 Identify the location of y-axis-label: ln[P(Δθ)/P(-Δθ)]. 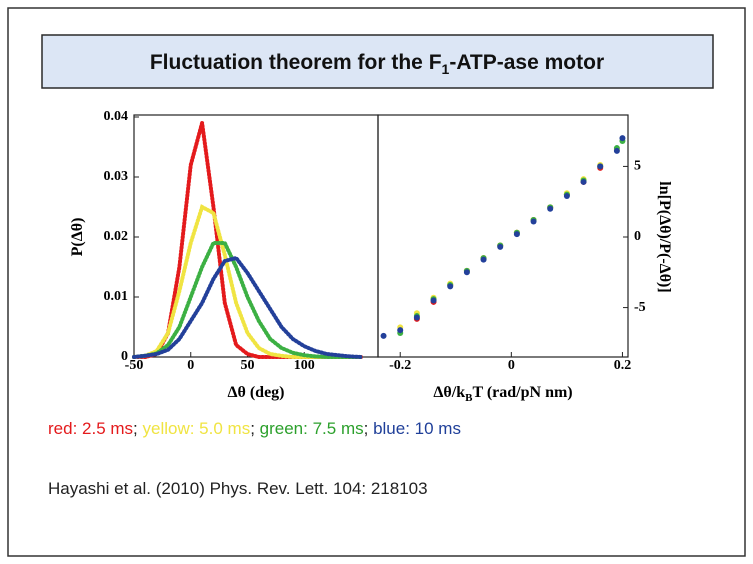
(664, 236).